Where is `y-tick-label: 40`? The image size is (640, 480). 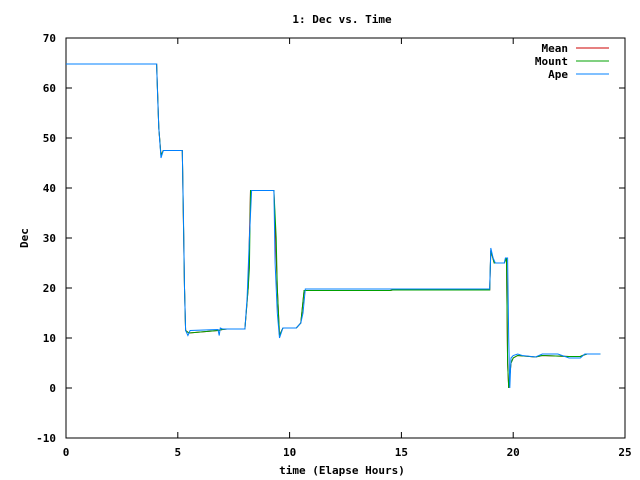 y-tick-label: 40 is located at coordinates (49, 188).